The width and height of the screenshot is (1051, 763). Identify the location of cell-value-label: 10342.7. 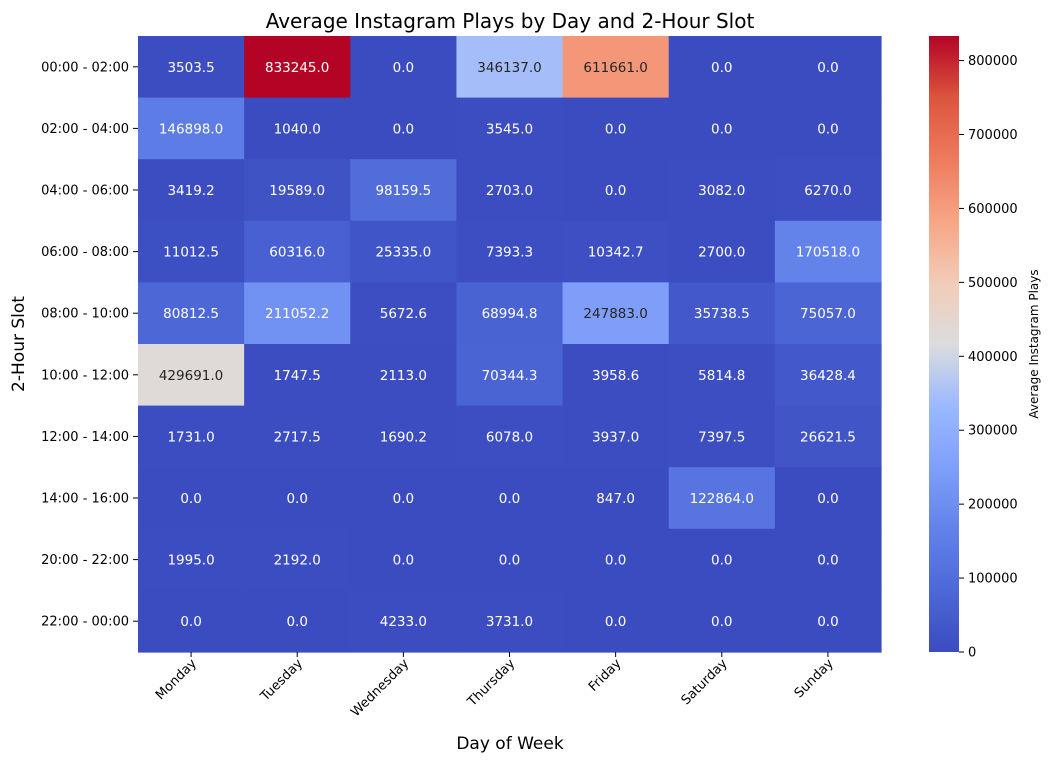
(616, 253).